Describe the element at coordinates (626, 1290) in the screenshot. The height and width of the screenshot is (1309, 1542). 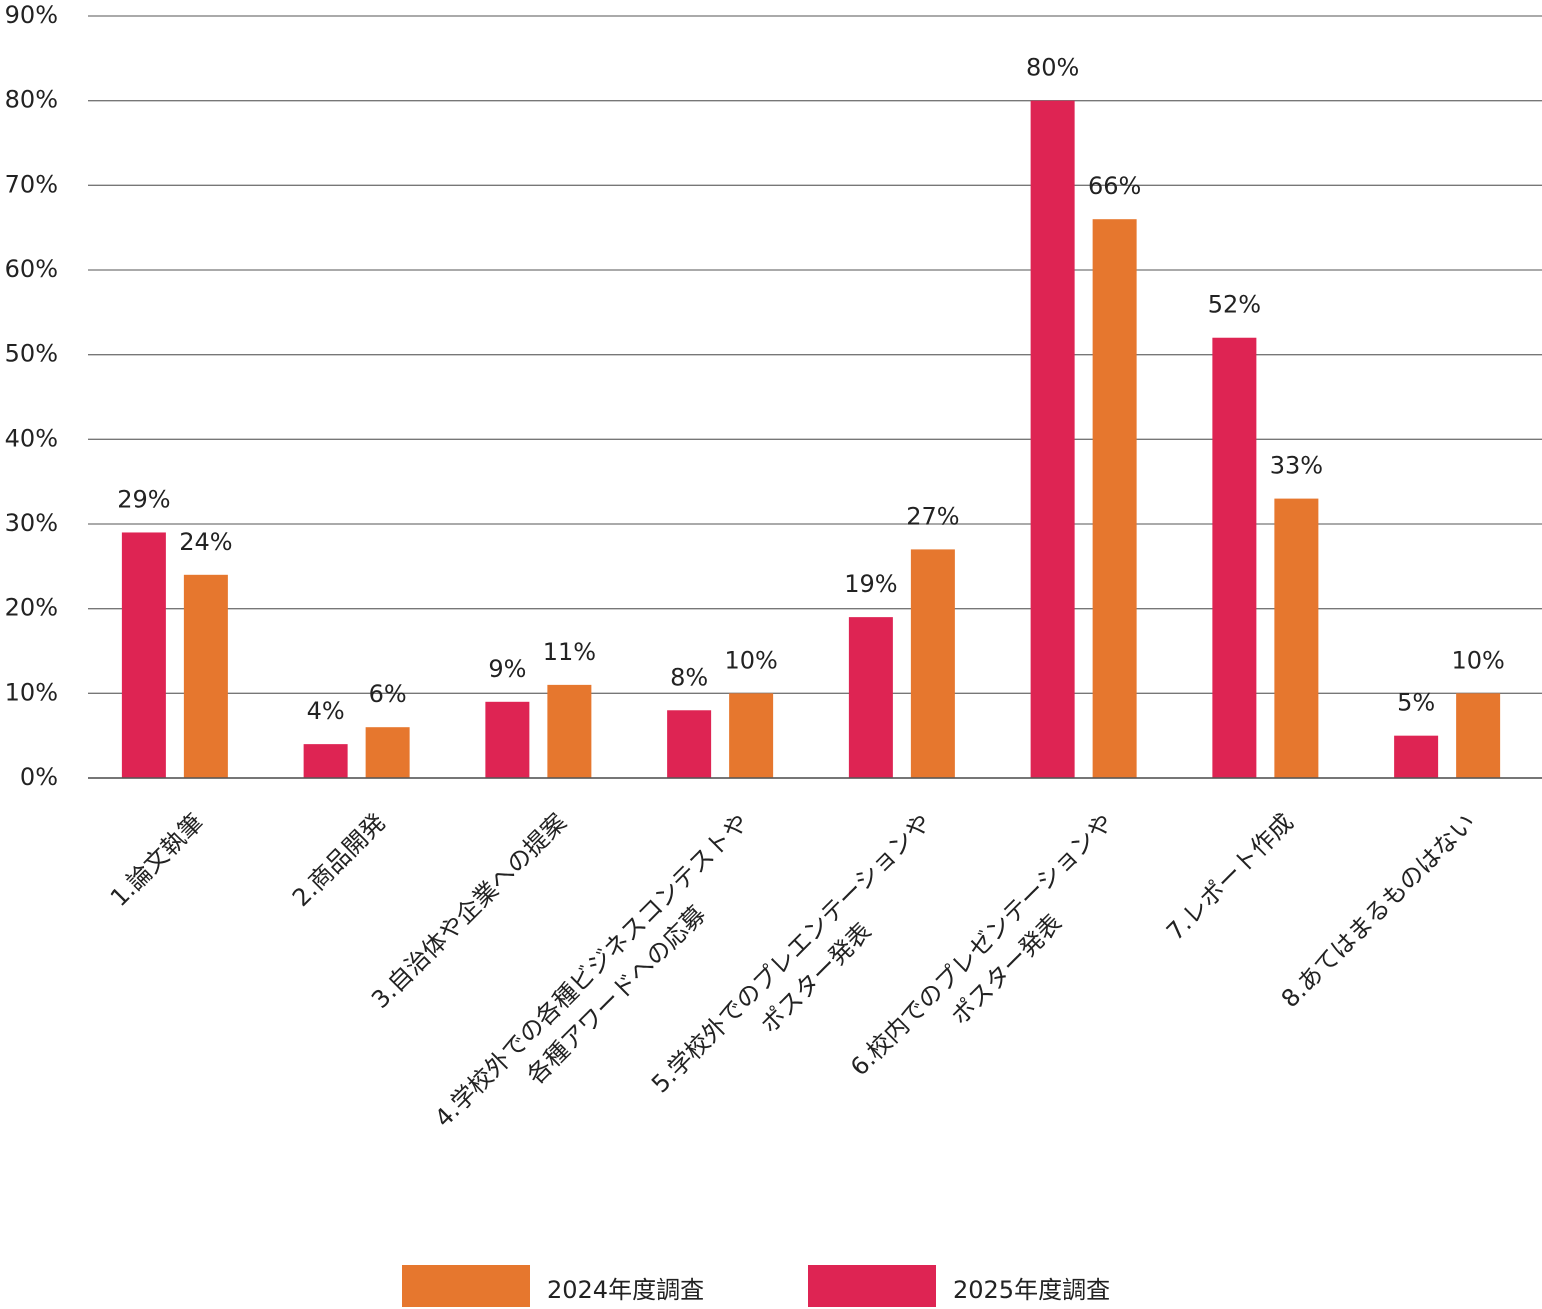
I see `legend-label: 2024年度調査` at that location.